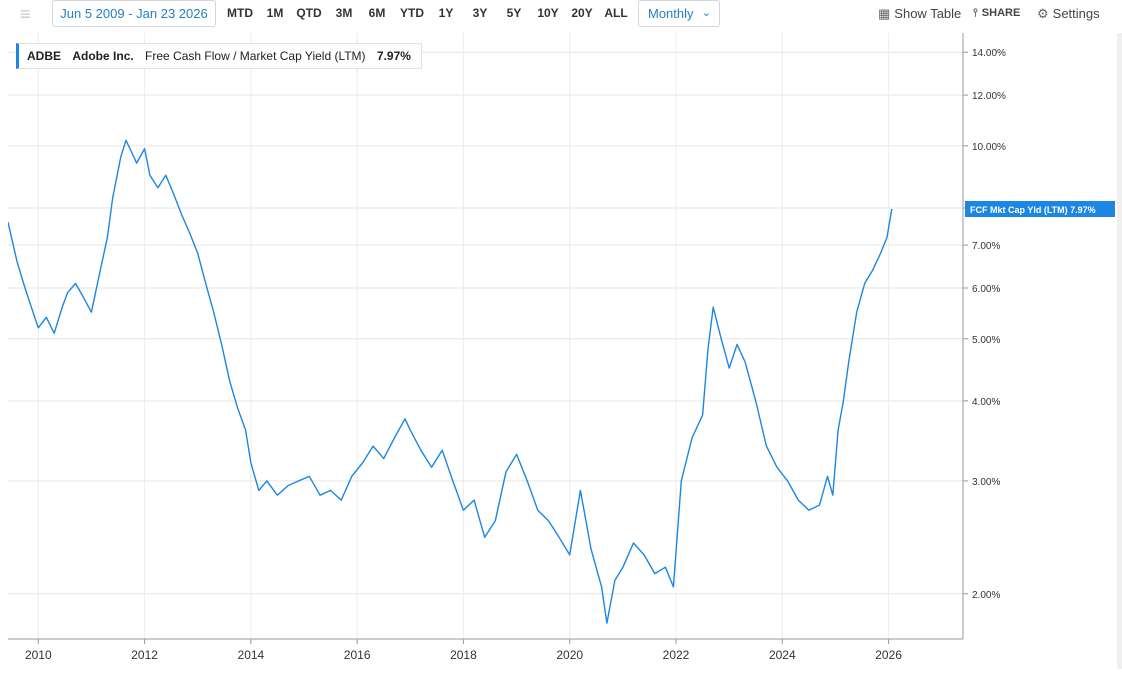 The image size is (1122, 674). I want to click on y-tick-label: 5.00%, so click(986, 340).